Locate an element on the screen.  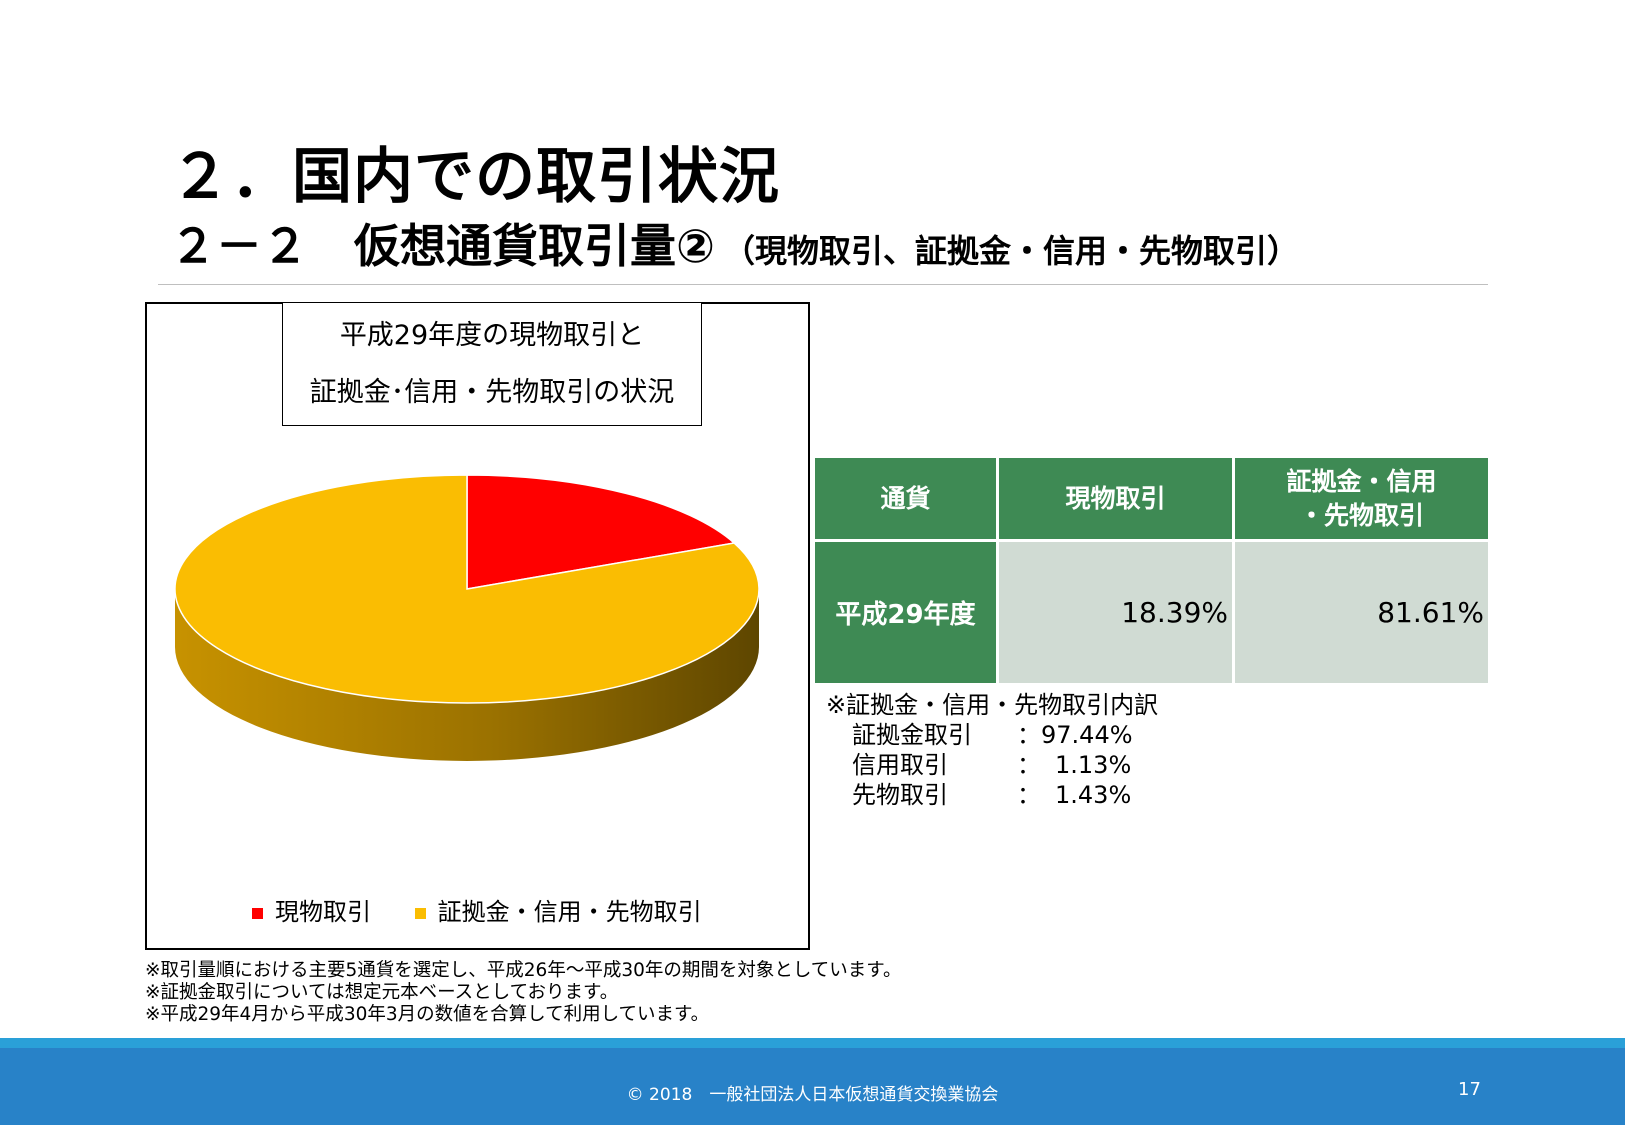
table-header-row: 通貨 現物取引 証拠金・信用 ・先物取引 is located at coordinates (1151, 498).